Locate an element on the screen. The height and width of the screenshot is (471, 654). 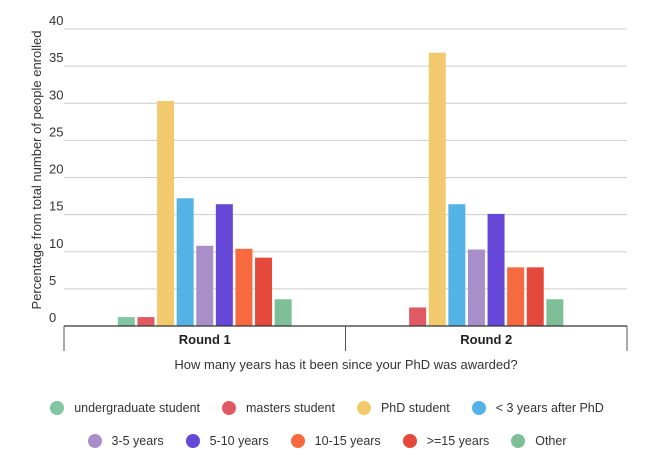
x-category-label: Round 1 is located at coordinates (205, 339).